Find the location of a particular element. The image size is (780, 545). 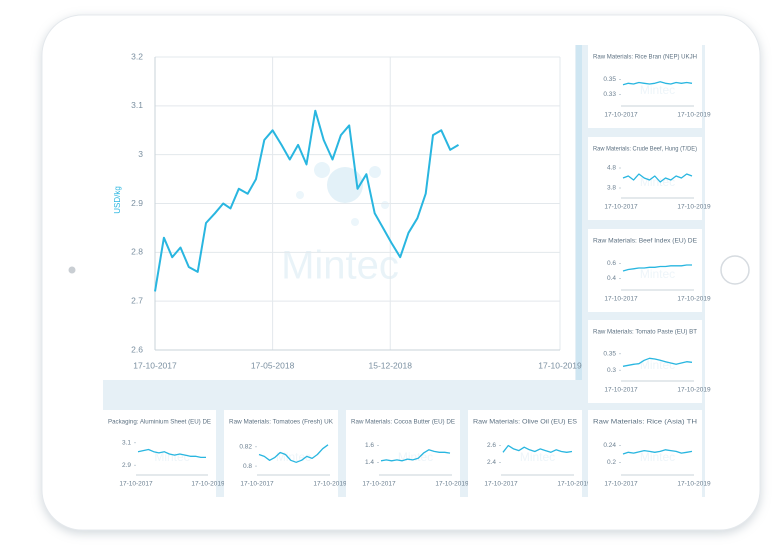

y-tick-label: 2.7 is located at coordinates (137, 300).